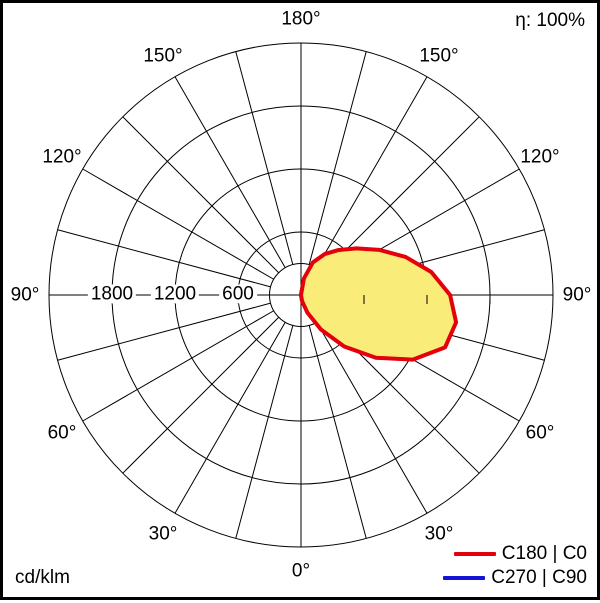 Image resolution: width=600 pixels, height=603 pixels. What do you see at coordinates (540, 433) in the screenshot?
I see `angle-label-60: 60°` at bounding box center [540, 433].